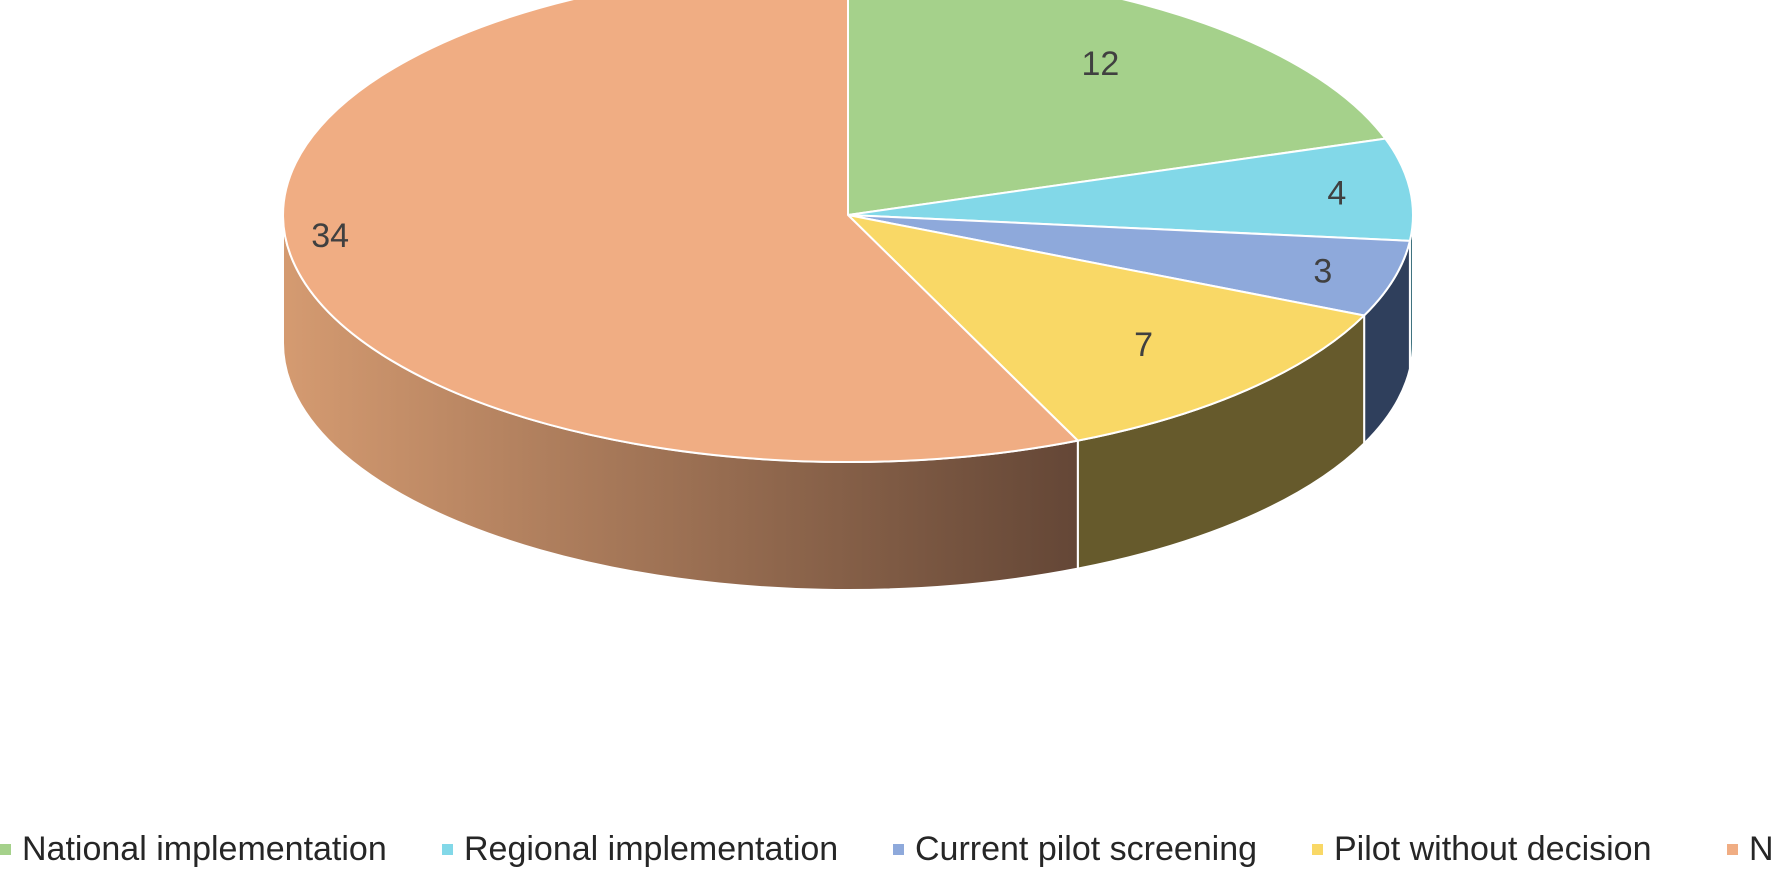 This screenshot has width=1772, height=878. What do you see at coordinates (1086, 849) in the screenshot?
I see `legend-label-2: Current pilot screening` at bounding box center [1086, 849].